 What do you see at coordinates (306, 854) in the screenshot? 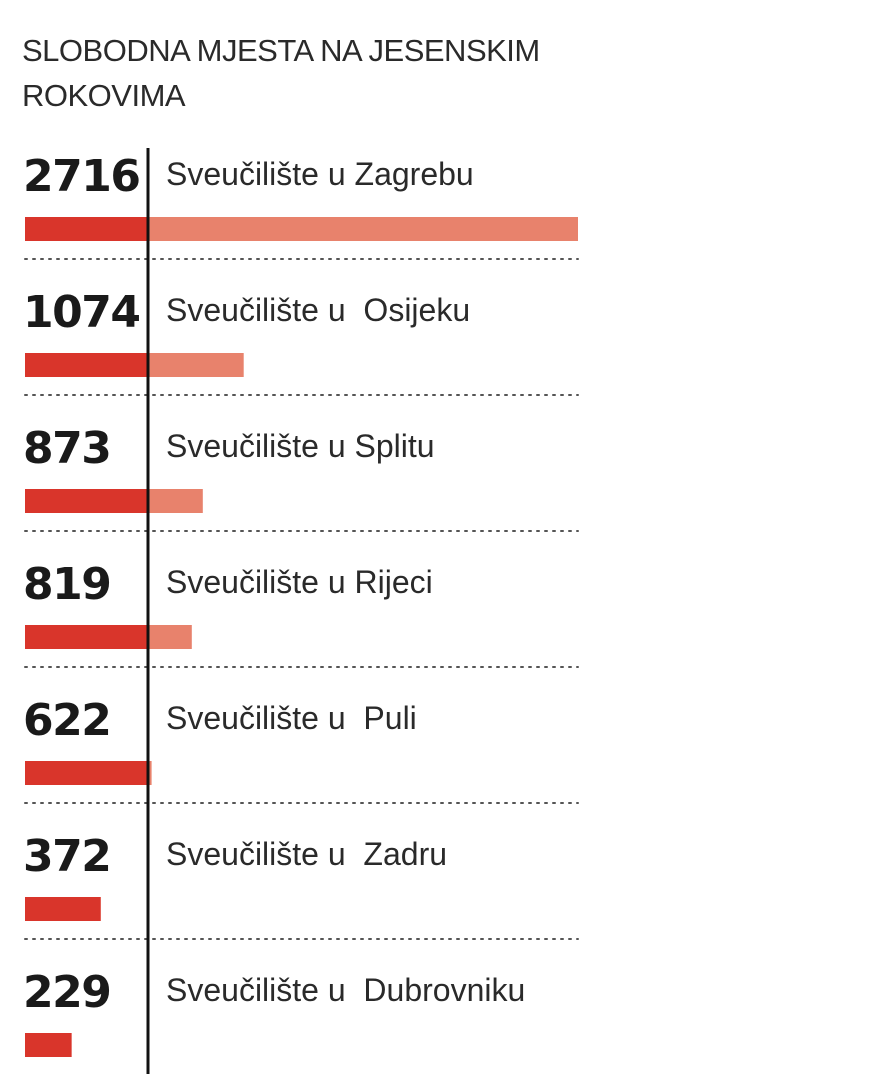
I see `category-label: Sveučilište u Zadru` at bounding box center [306, 854].